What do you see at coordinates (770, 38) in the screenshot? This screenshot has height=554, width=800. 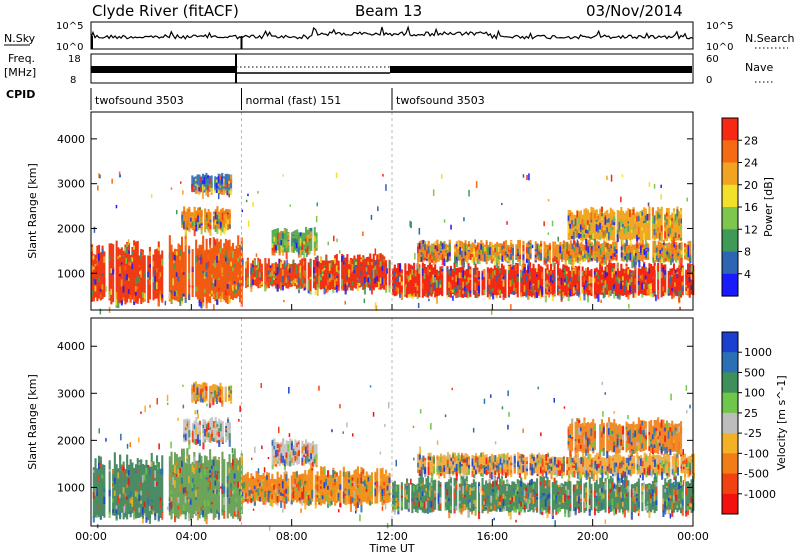 I see `nsearch-label: N.Search` at bounding box center [770, 38].